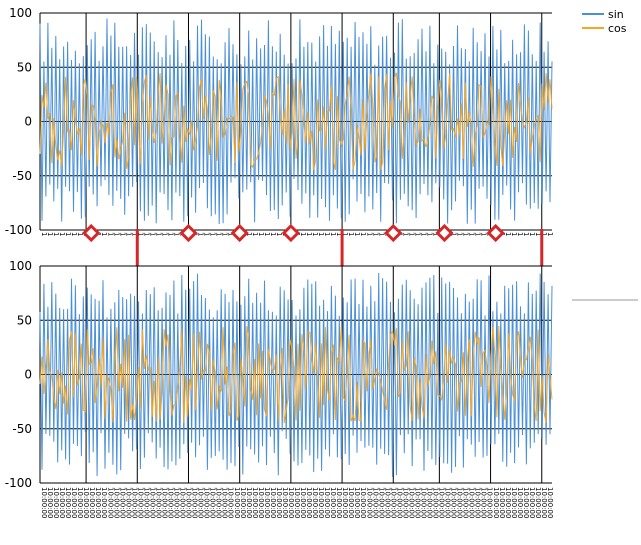  Describe the element at coordinates (616, 14) in the screenshot. I see `legend-label-sin: sin` at that location.